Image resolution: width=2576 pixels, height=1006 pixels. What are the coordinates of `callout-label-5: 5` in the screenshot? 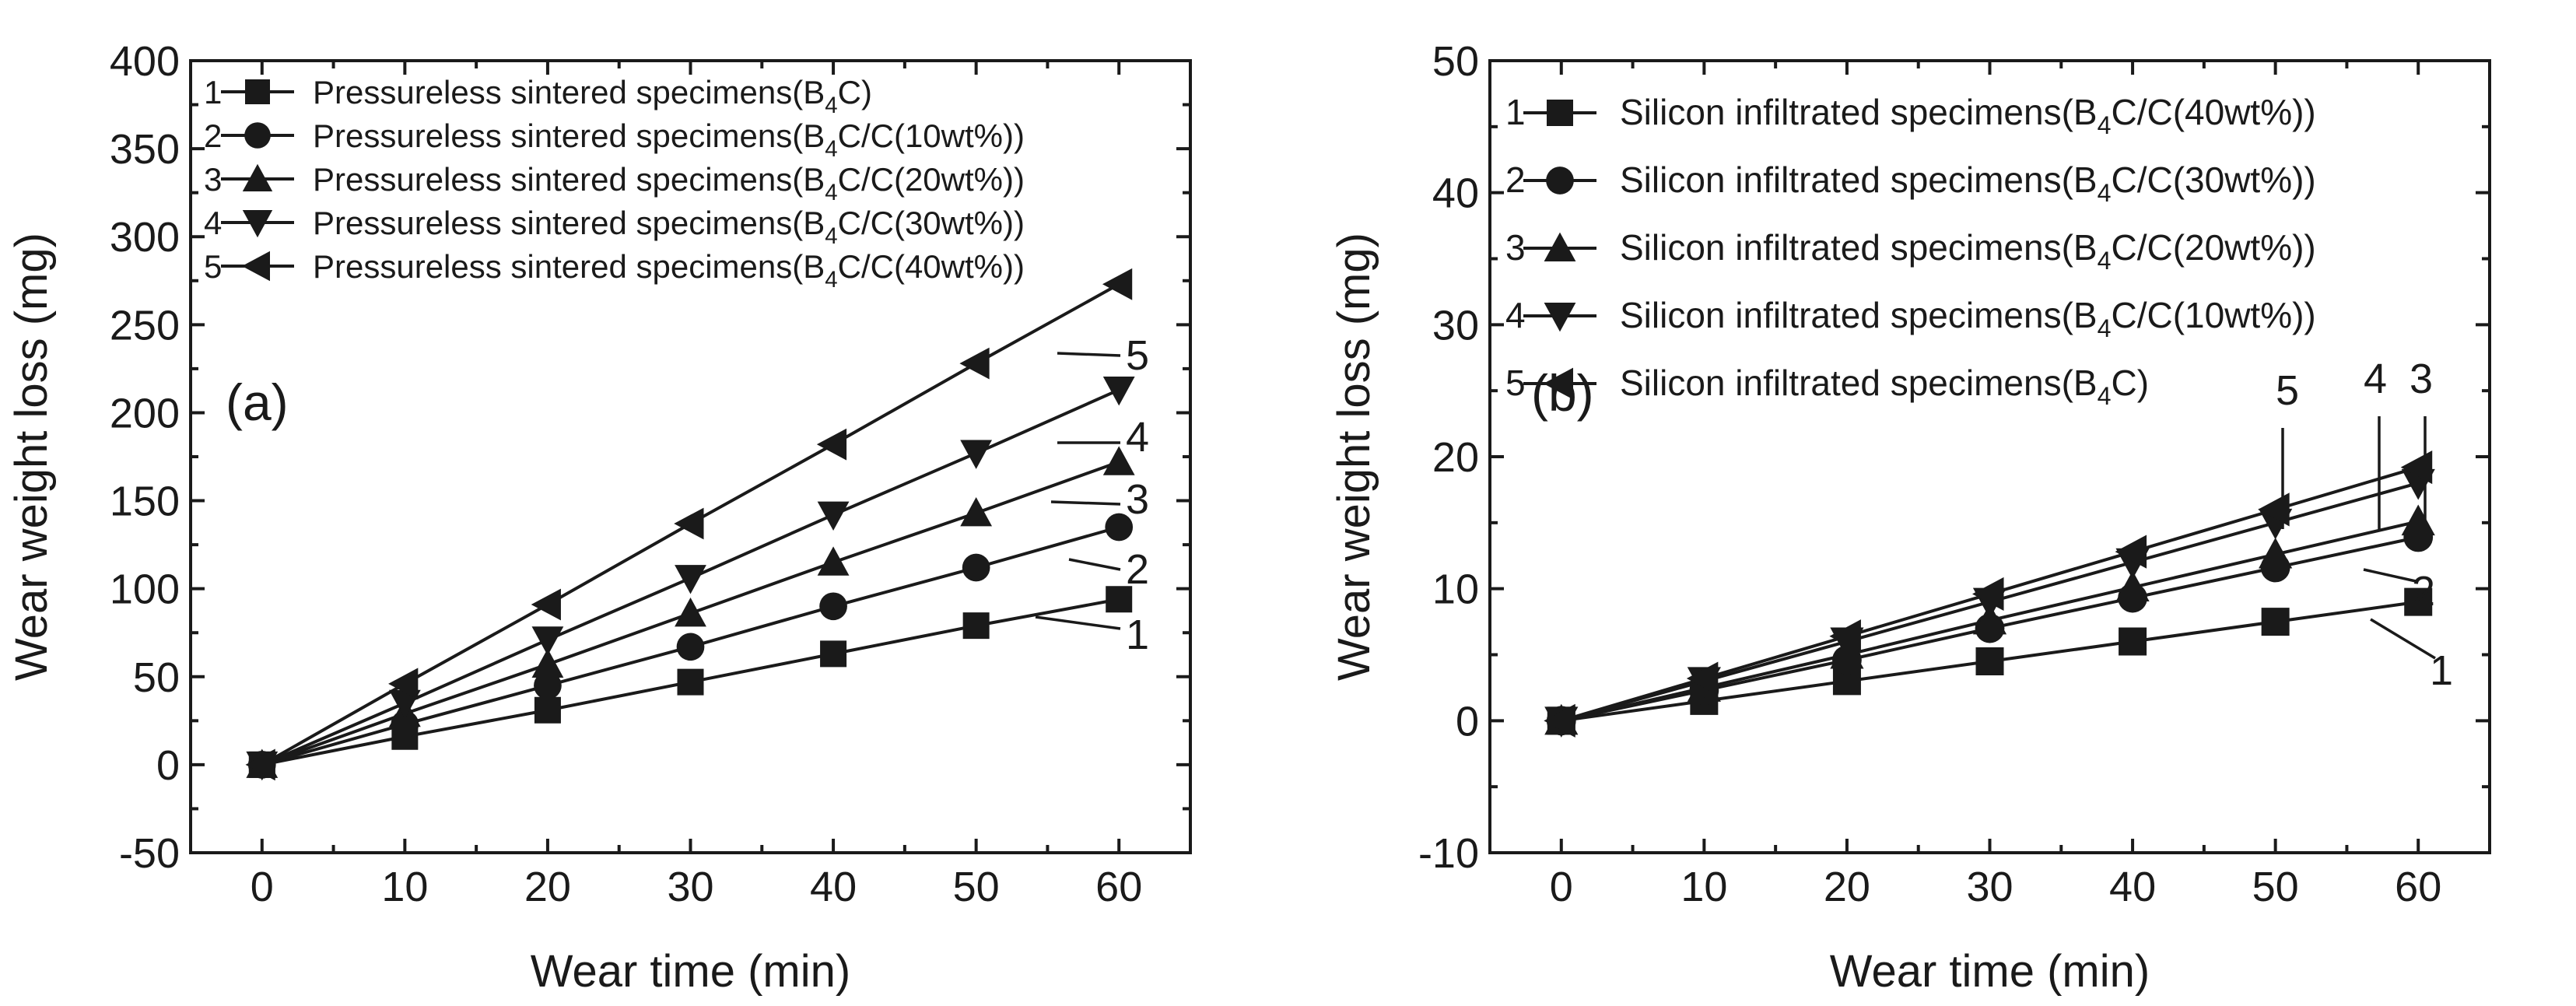 It's located at (2287, 390).